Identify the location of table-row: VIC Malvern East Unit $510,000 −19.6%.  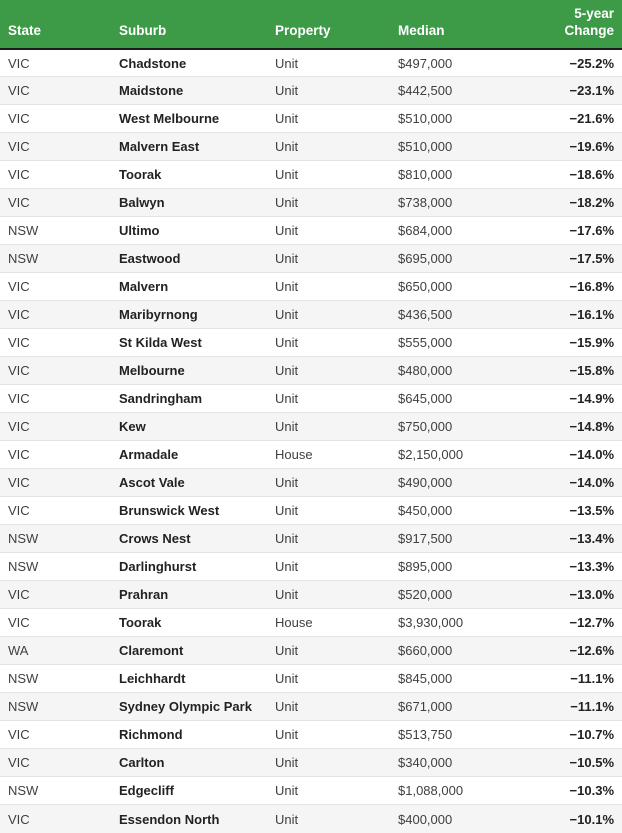
(311, 146).